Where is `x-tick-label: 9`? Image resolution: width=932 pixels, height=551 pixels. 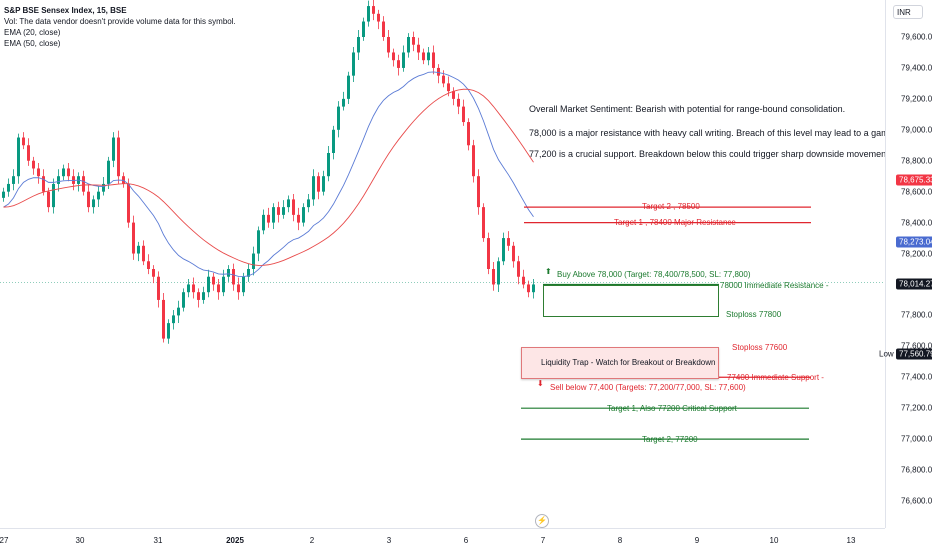
x-tick-label: 9 is located at coordinates (697, 540).